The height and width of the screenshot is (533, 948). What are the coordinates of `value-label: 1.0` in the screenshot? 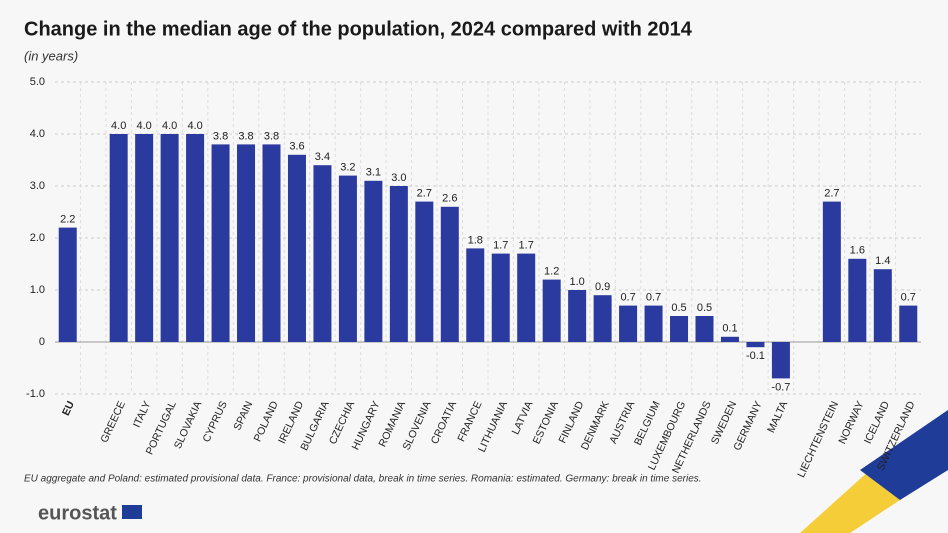 It's located at (576, 282).